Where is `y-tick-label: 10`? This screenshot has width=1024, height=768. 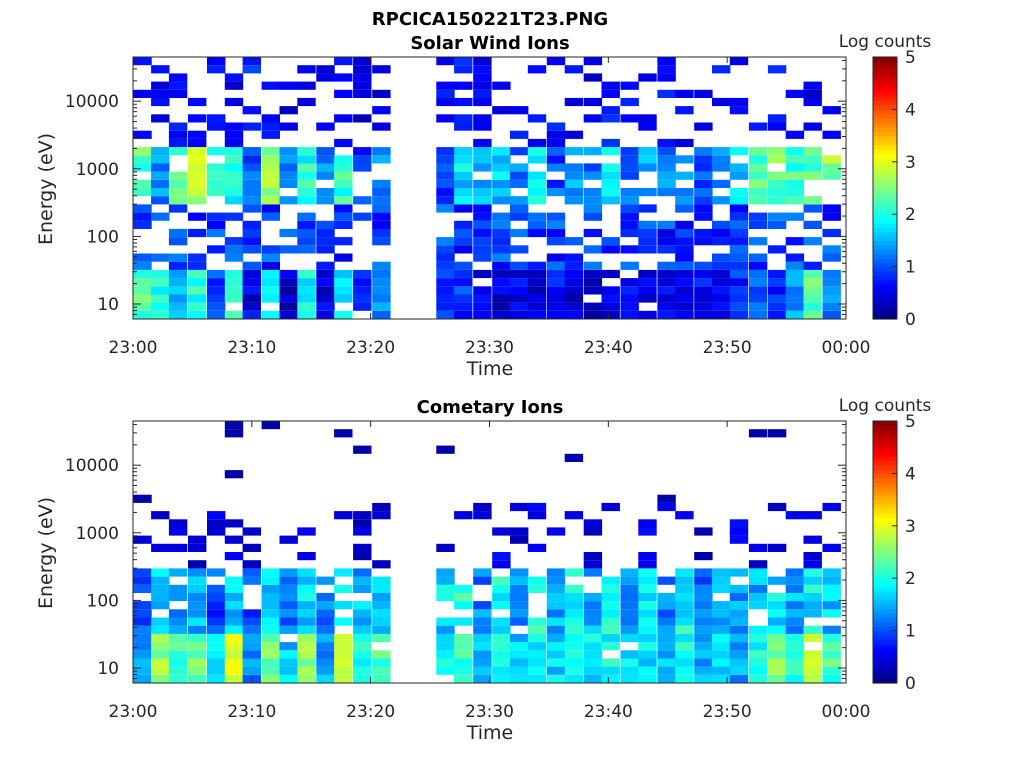 y-tick-label: 10 is located at coordinates (108, 669).